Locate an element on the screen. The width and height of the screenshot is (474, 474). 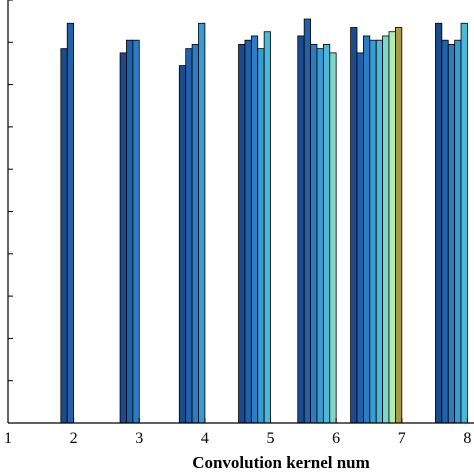
x-tick-label: 6 is located at coordinates (336, 438).